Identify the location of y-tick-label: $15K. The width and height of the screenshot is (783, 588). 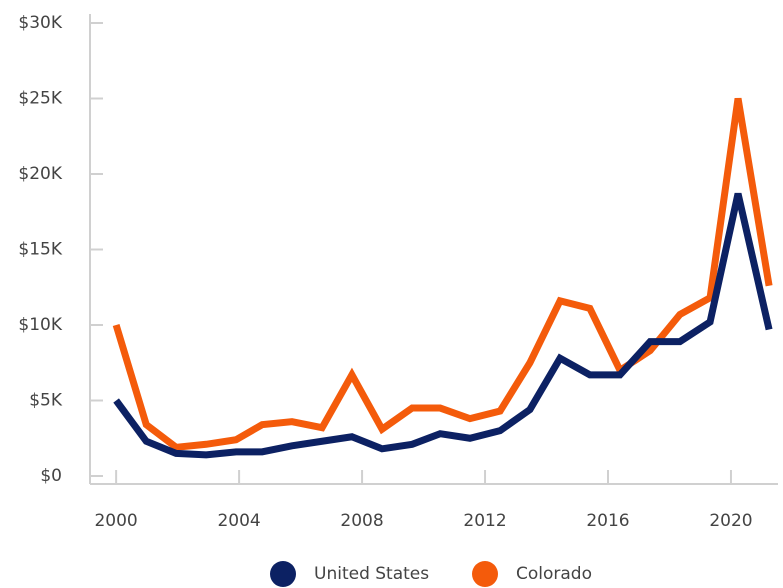
(40, 250).